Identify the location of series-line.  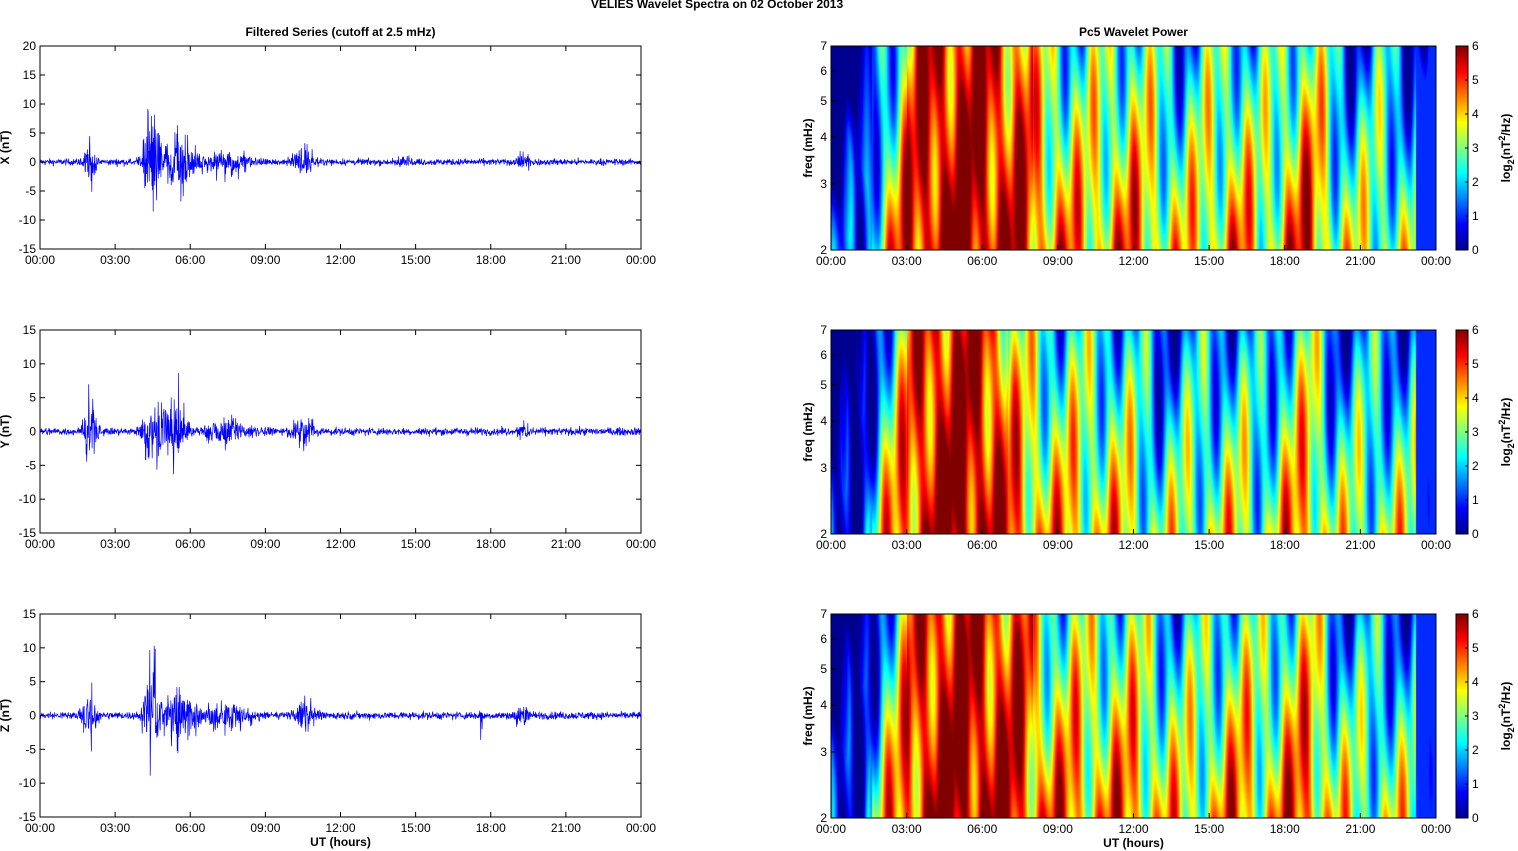
(340, 423).